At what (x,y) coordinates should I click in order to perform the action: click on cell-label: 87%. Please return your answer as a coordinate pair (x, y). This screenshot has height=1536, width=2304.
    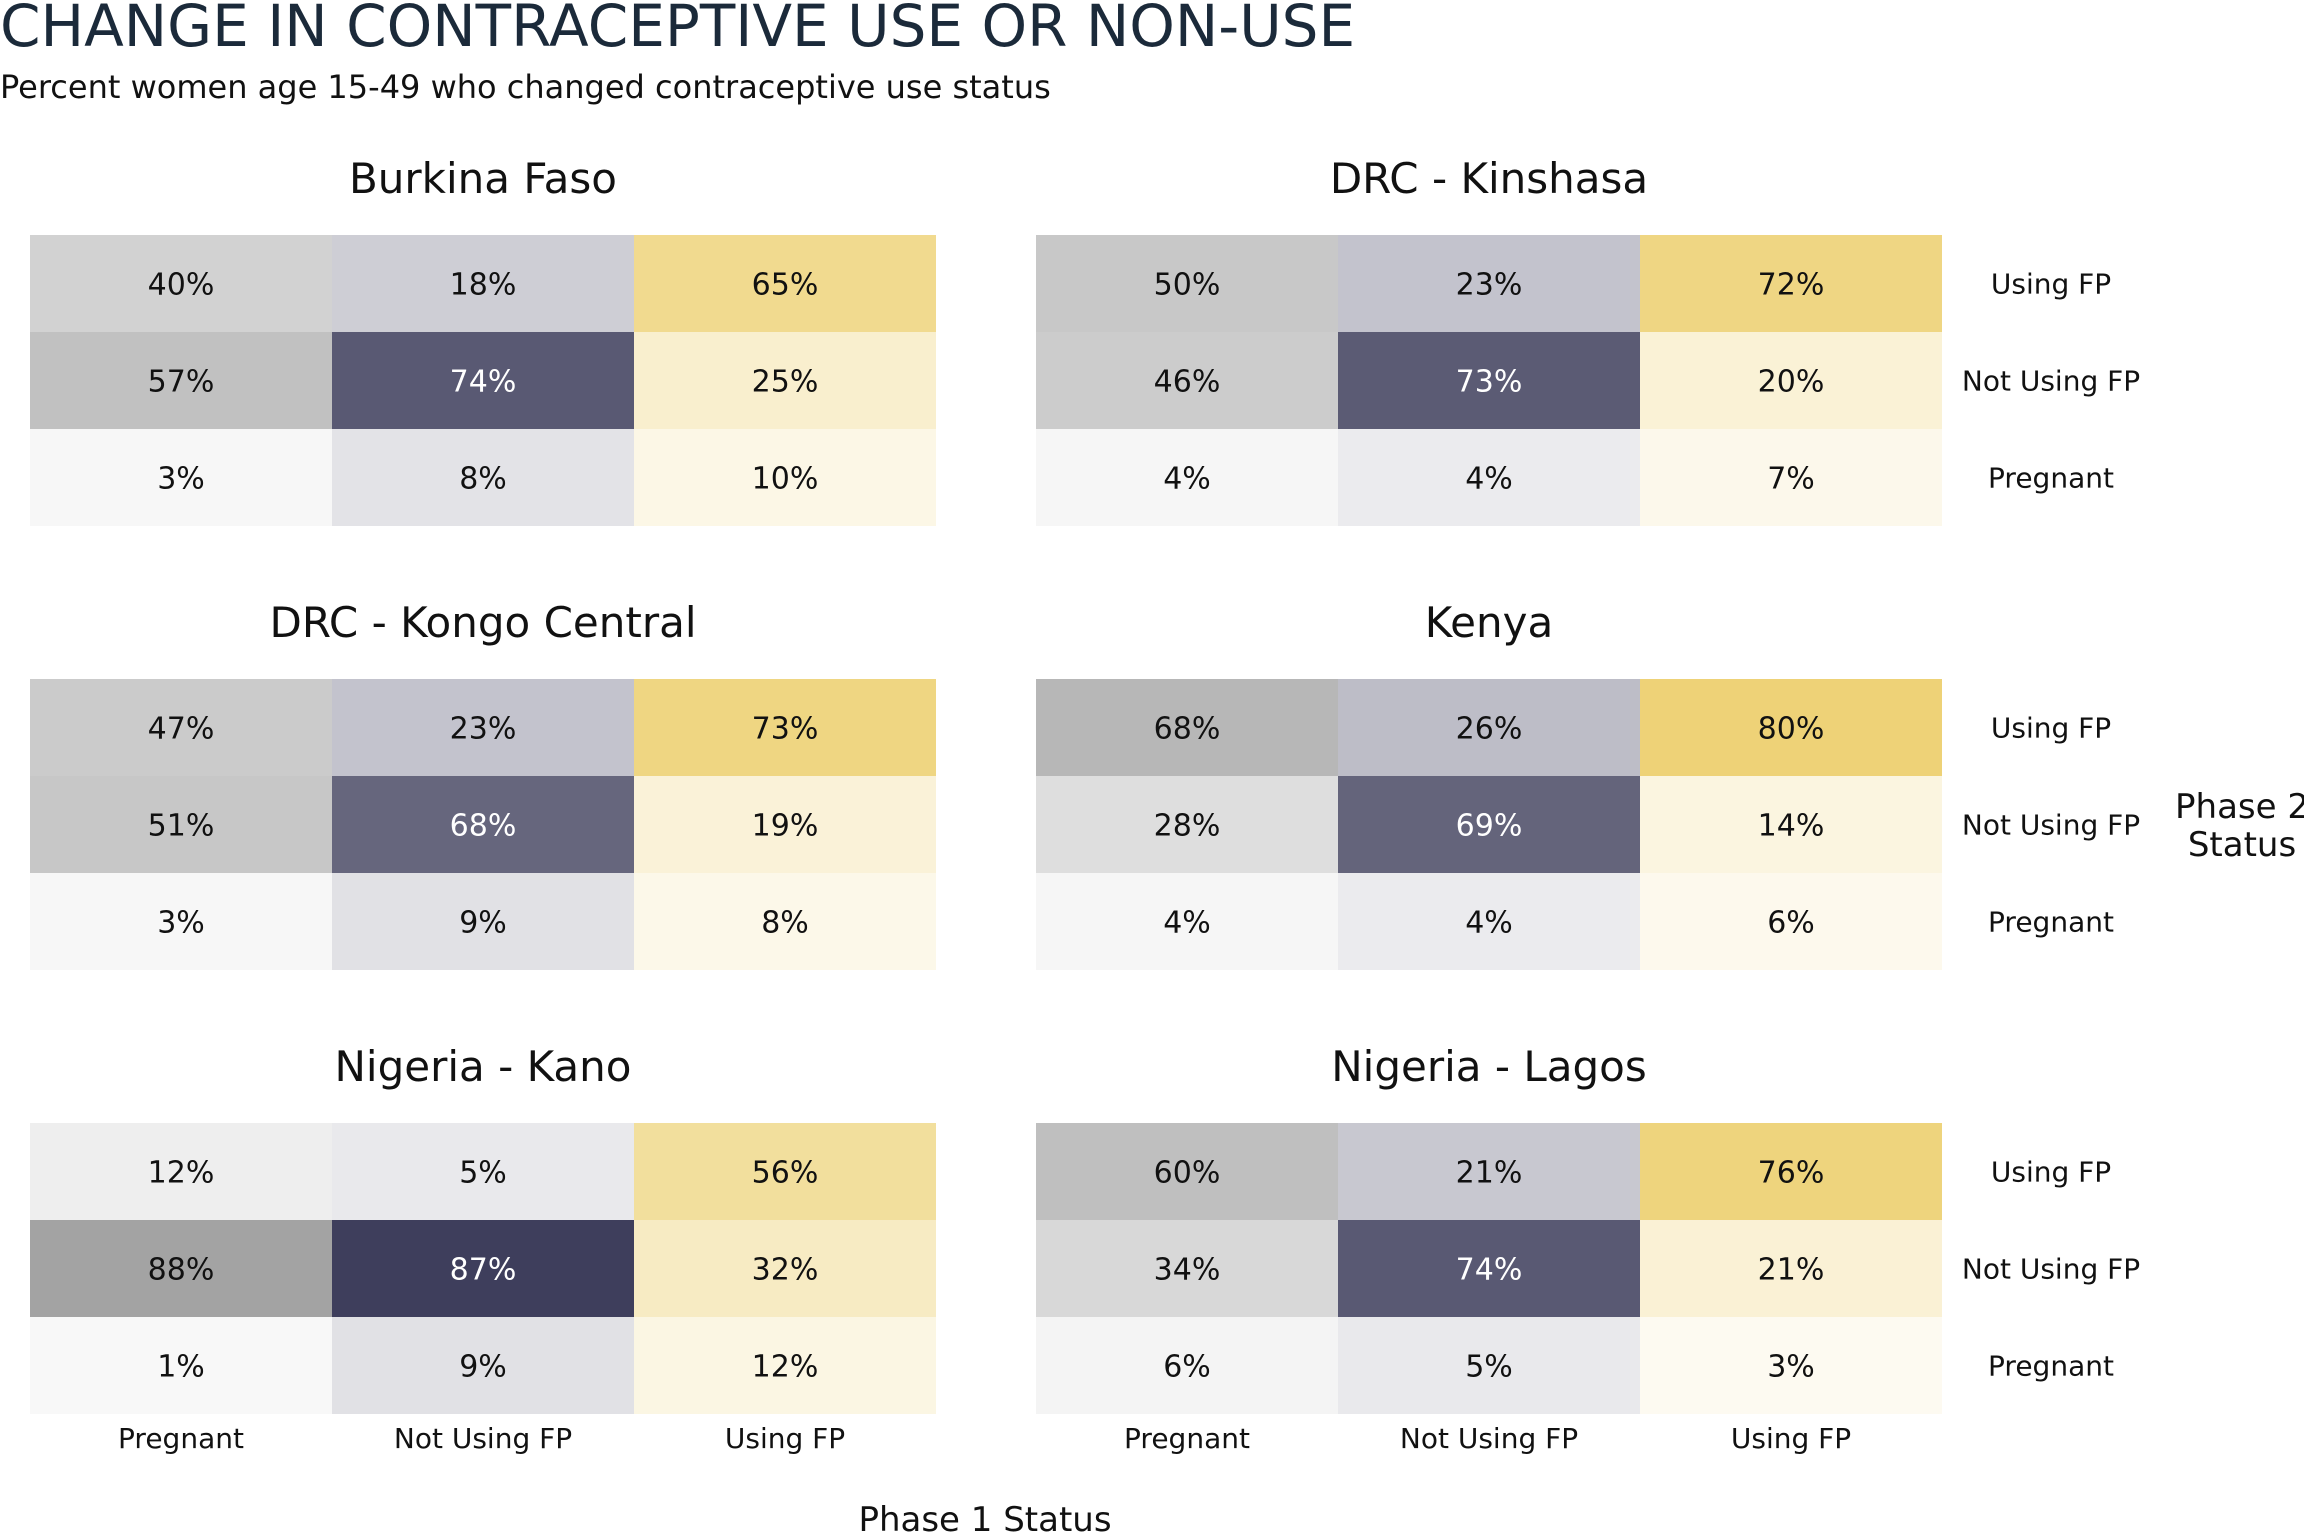
    Looking at the image, I should click on (483, 1270).